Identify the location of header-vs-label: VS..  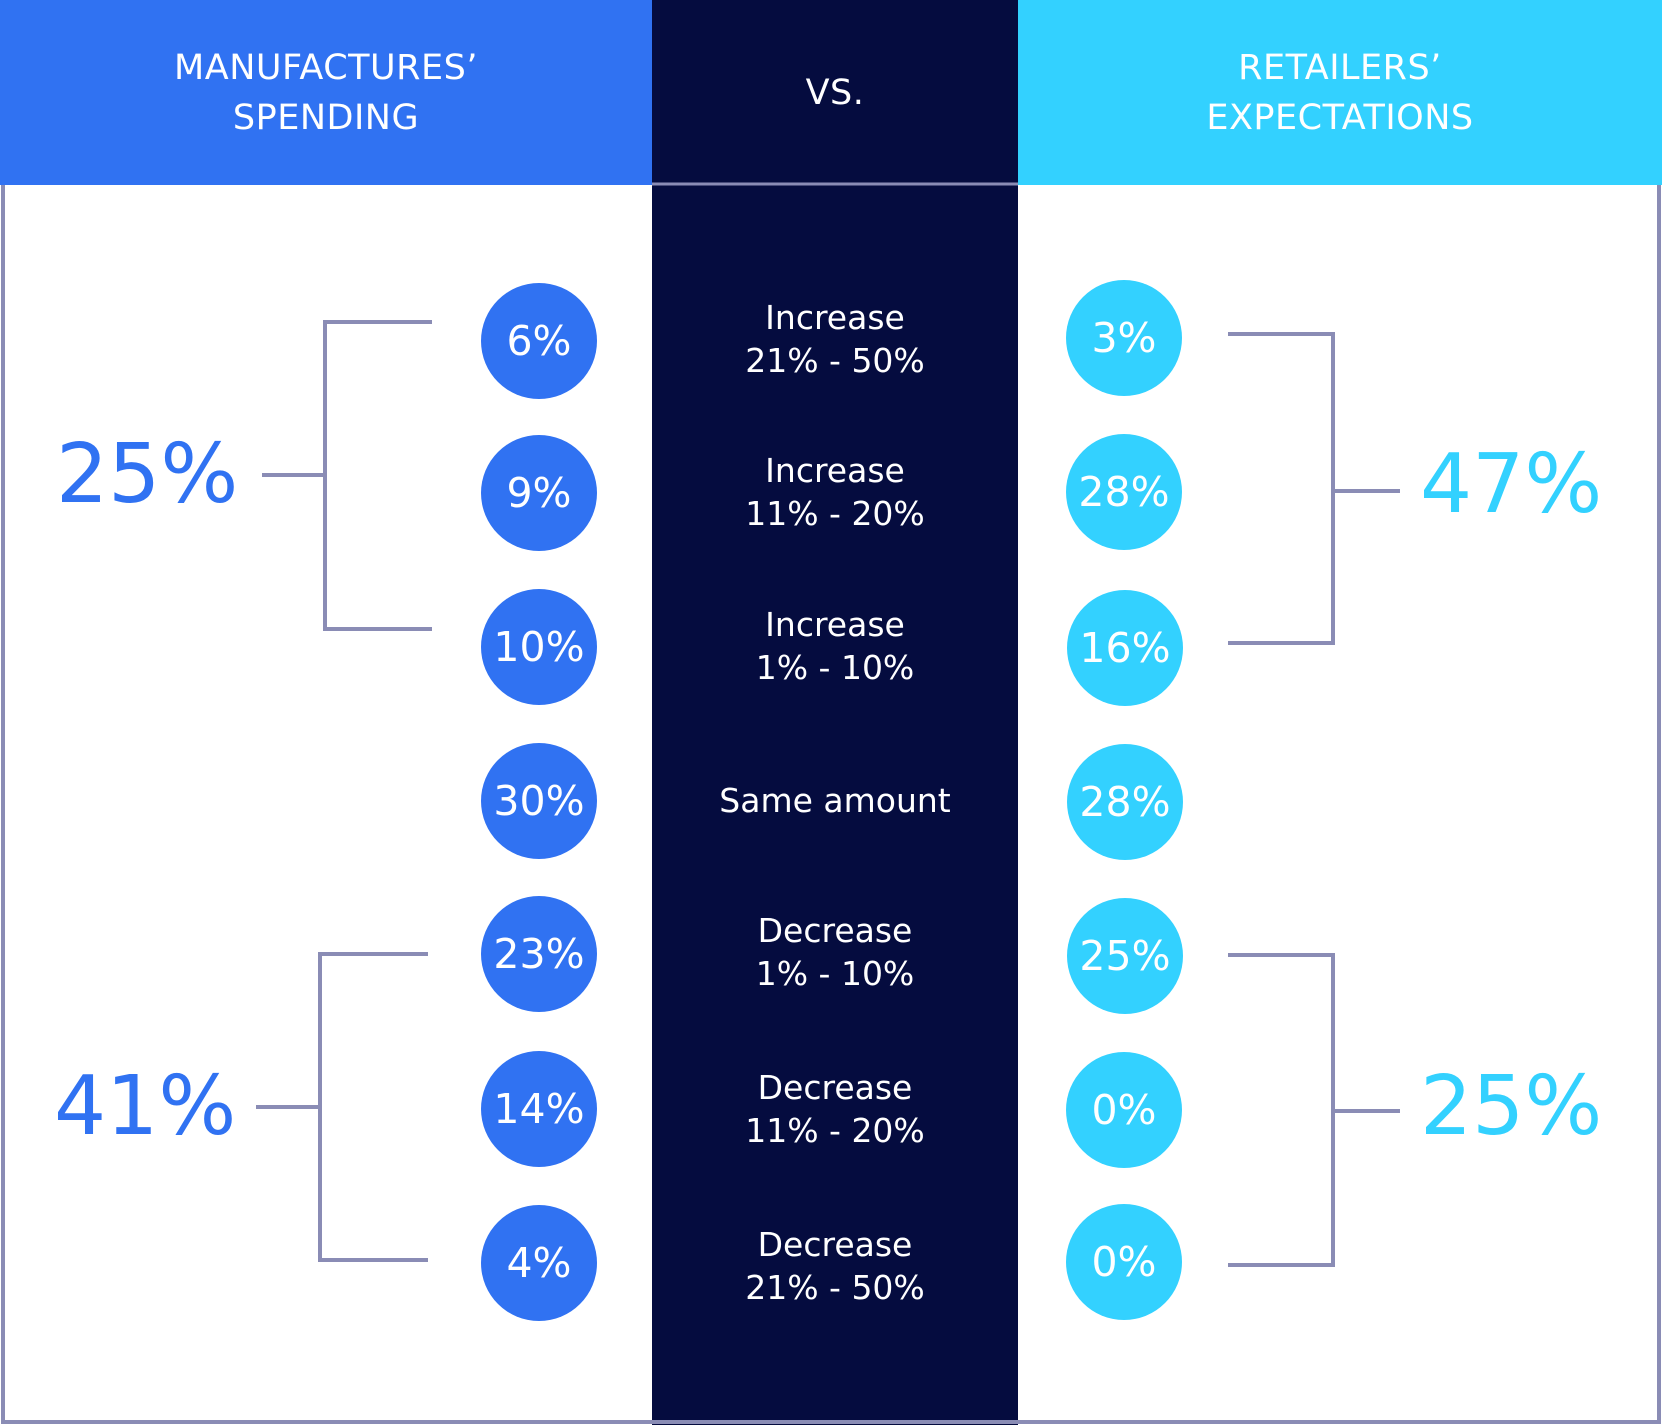
(835, 92).